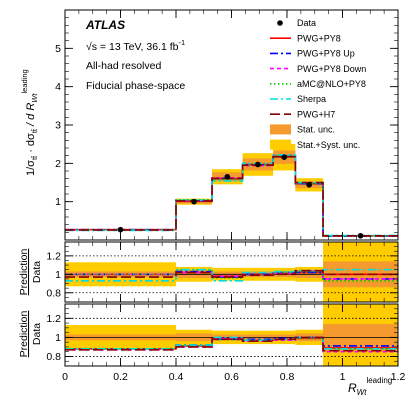  I want to click on legend-label: Stat. unc., so click(316, 130).